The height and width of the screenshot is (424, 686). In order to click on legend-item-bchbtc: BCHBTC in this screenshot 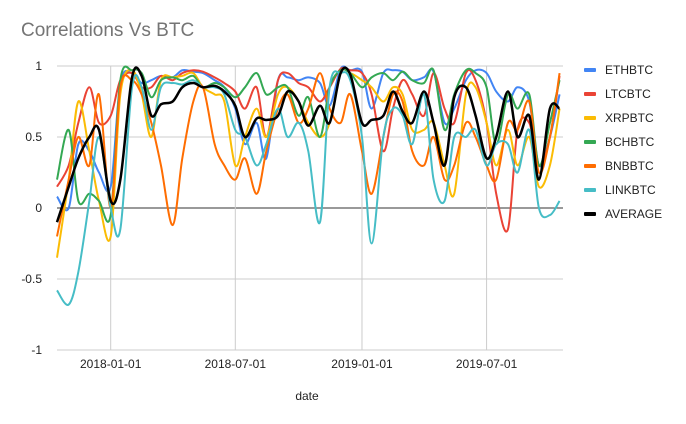, I will do `click(623, 142)`.